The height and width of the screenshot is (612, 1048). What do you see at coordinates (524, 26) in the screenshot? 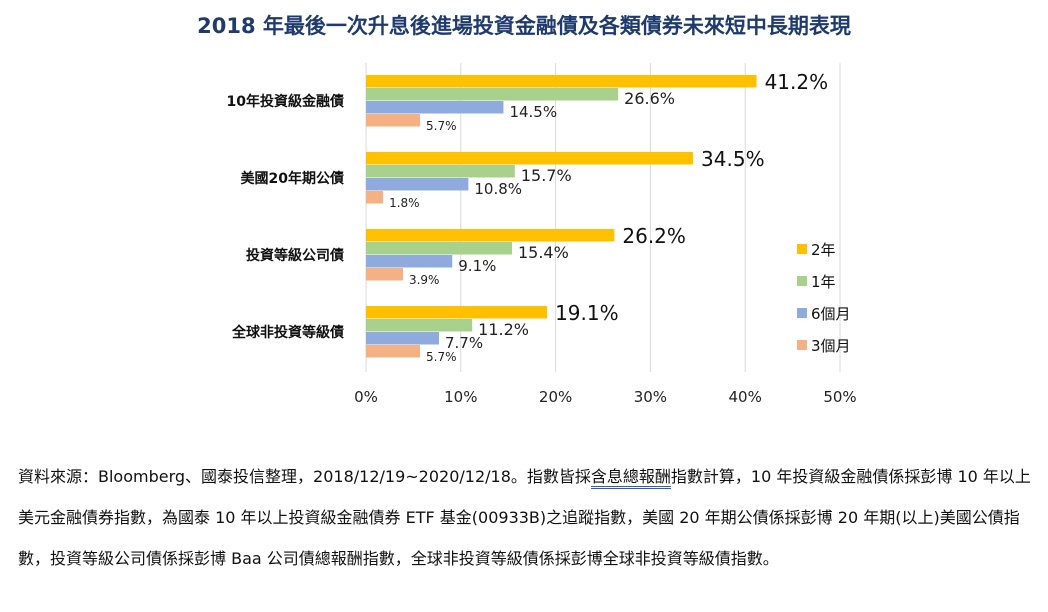
I see `chart-title: 2018 年最後一次升息後進場投資金融債及各類債券未來短中長期表現` at bounding box center [524, 26].